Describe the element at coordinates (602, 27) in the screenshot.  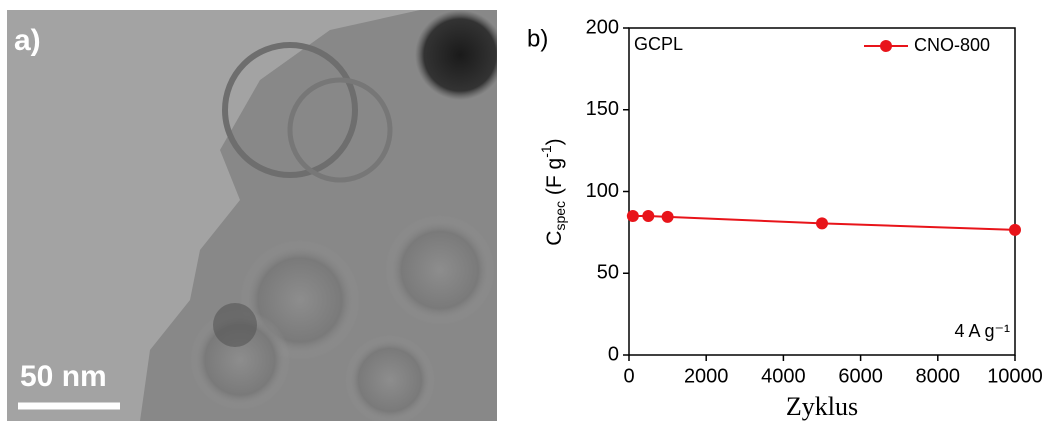
I see `y-tick-label: 200` at that location.